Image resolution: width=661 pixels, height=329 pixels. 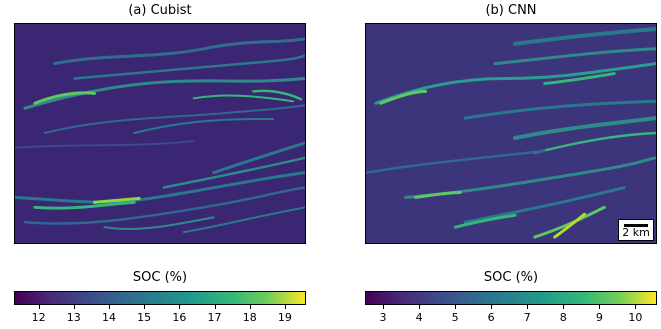 I want to click on colorbar-a-ticks: 12 13 14 15 16 17 18 19, so click(x=160, y=316).